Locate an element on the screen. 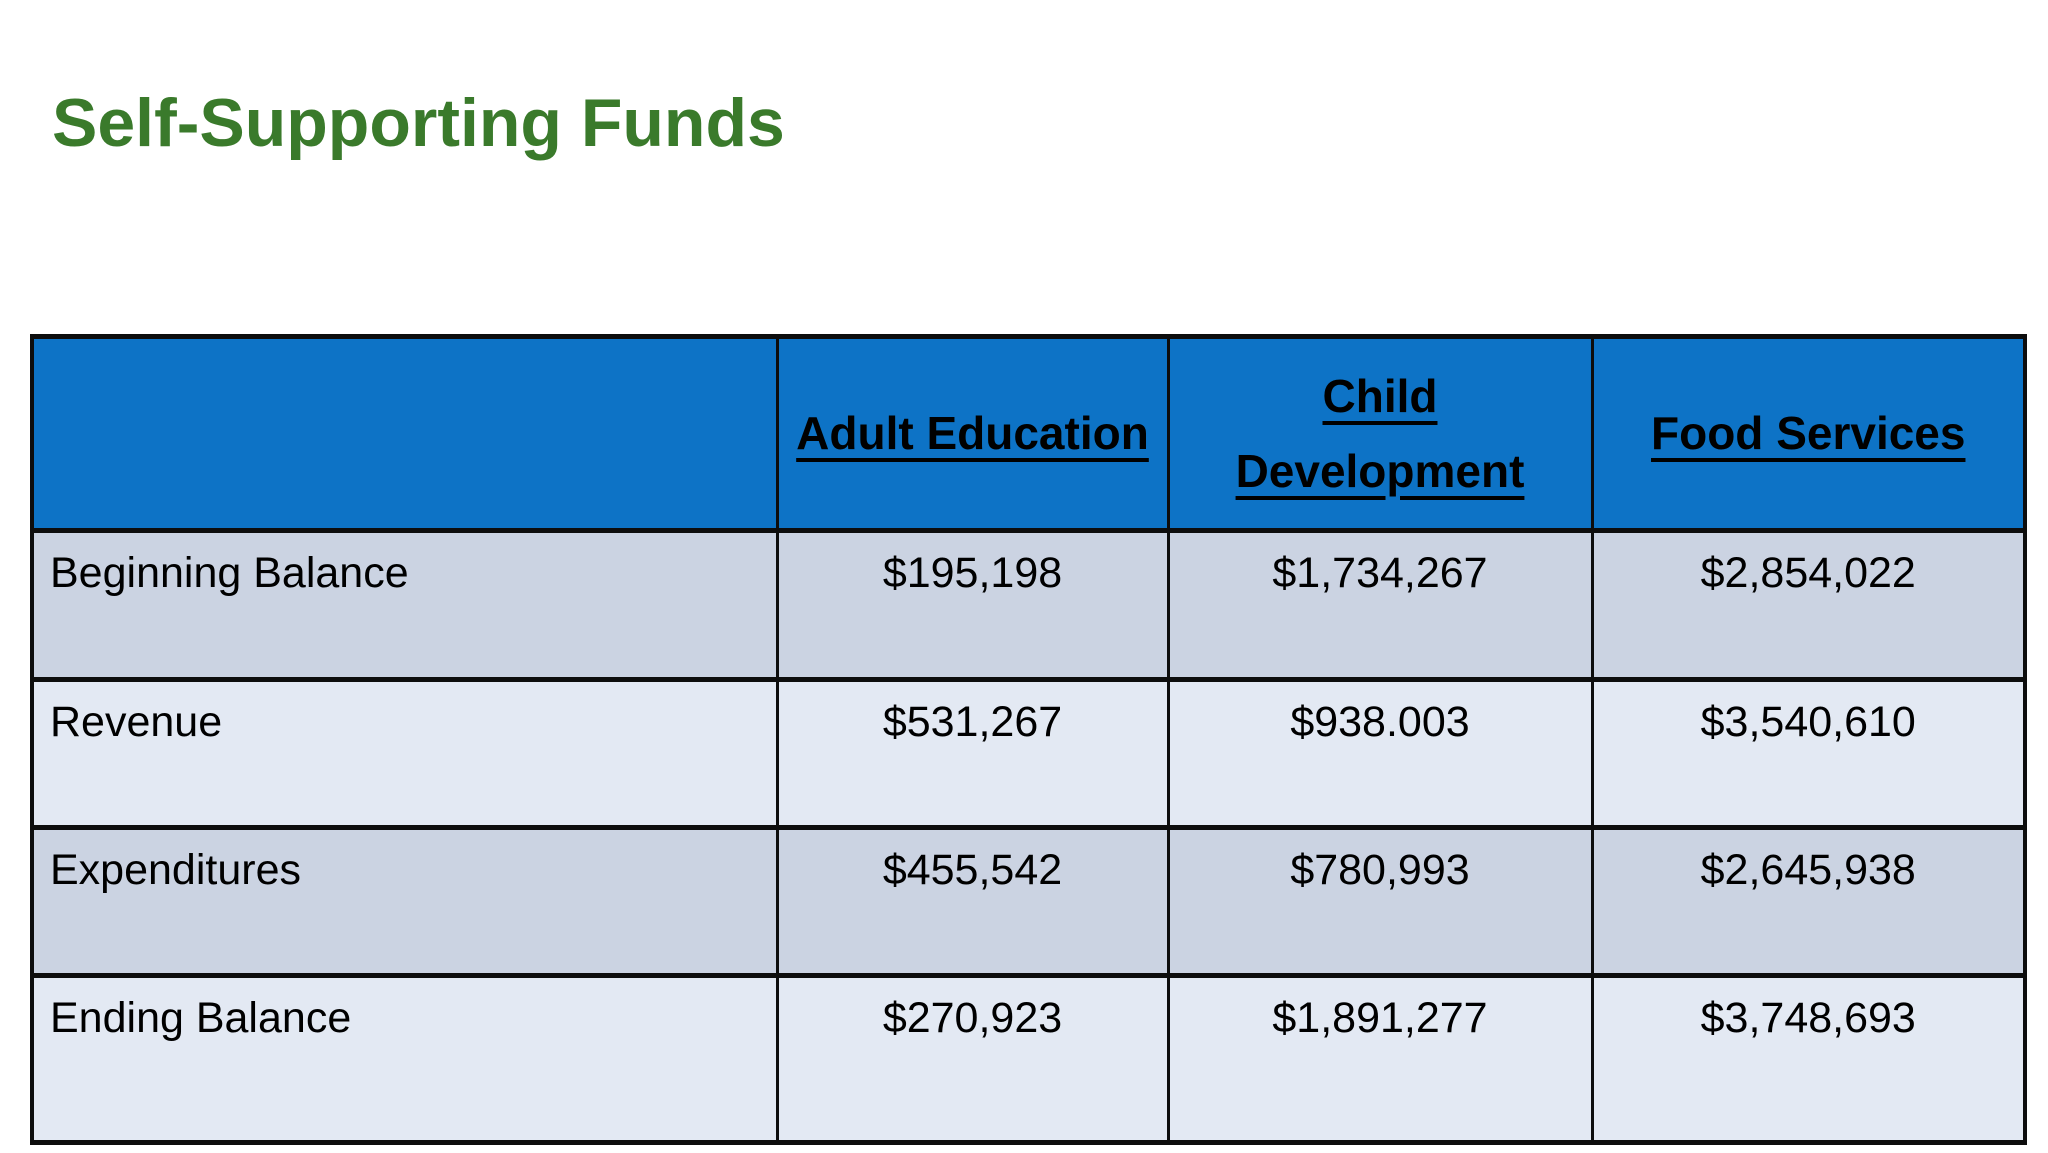  row-label: Beginning Balance is located at coordinates (404, 605).